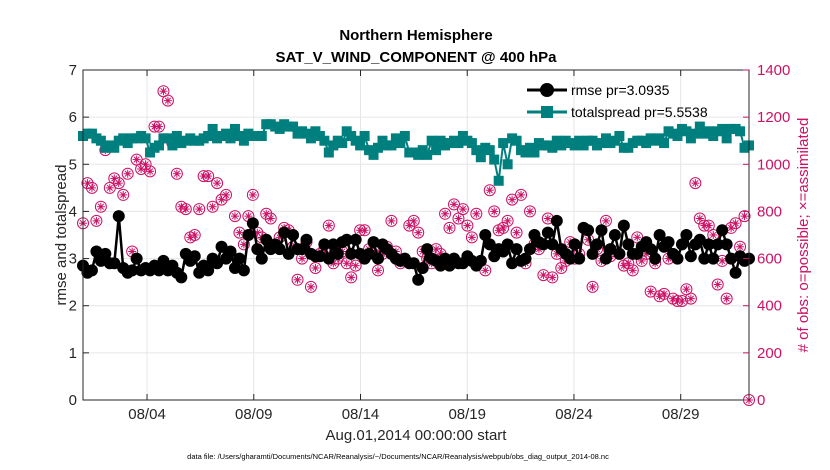  Describe the element at coordinates (73, 211) in the screenshot. I see `y-left-tick-label: 4` at that location.